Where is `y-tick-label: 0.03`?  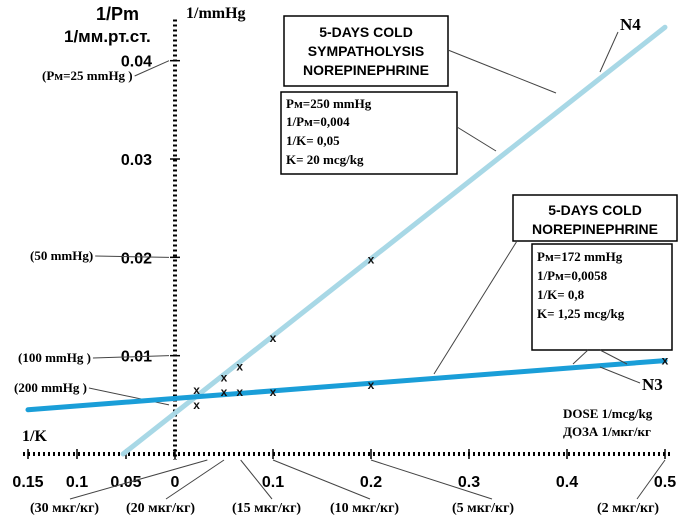
y-tick-label: 0.03 is located at coordinates (136, 160).